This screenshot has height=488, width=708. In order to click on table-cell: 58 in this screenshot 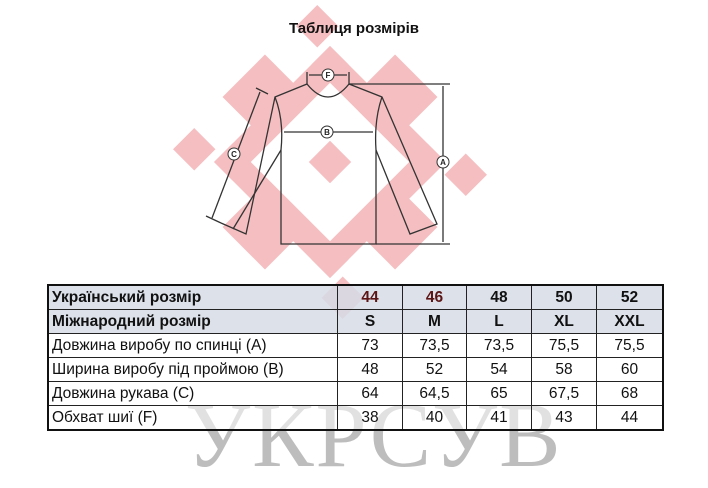, I will do `click(564, 369)`.